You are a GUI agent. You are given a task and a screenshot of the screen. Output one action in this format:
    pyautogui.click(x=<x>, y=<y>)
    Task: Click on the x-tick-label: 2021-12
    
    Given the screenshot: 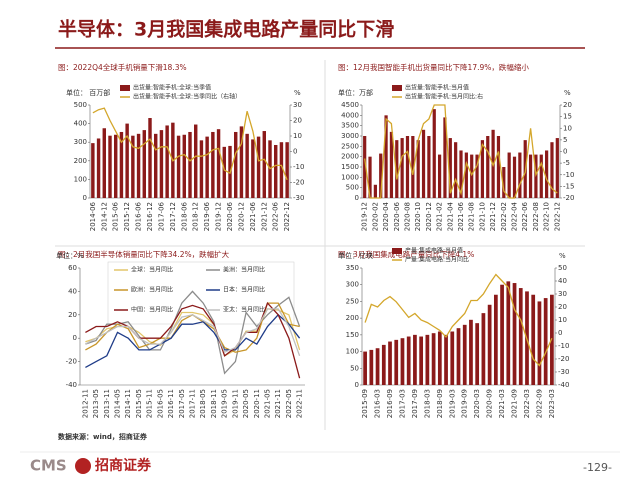 What is the action you would take?
    pyautogui.click(x=264, y=216)
    